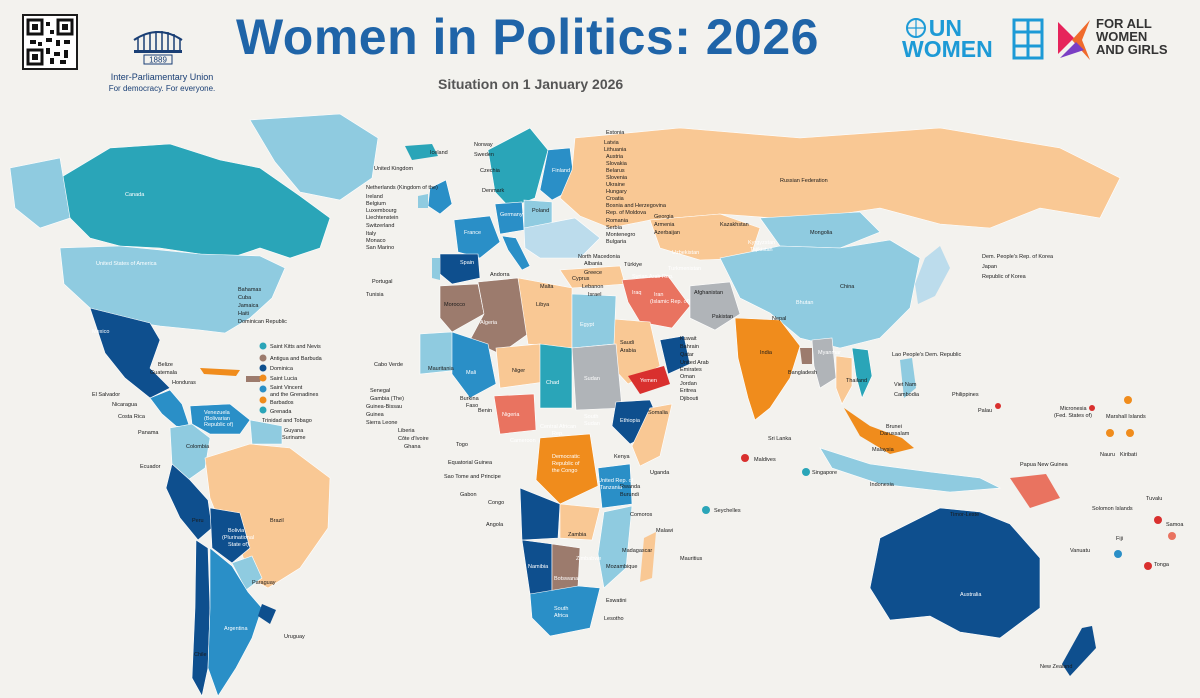 The image size is (1200, 698). Describe the element at coordinates (556, 376) in the screenshot. I see `country-chad` at that location.